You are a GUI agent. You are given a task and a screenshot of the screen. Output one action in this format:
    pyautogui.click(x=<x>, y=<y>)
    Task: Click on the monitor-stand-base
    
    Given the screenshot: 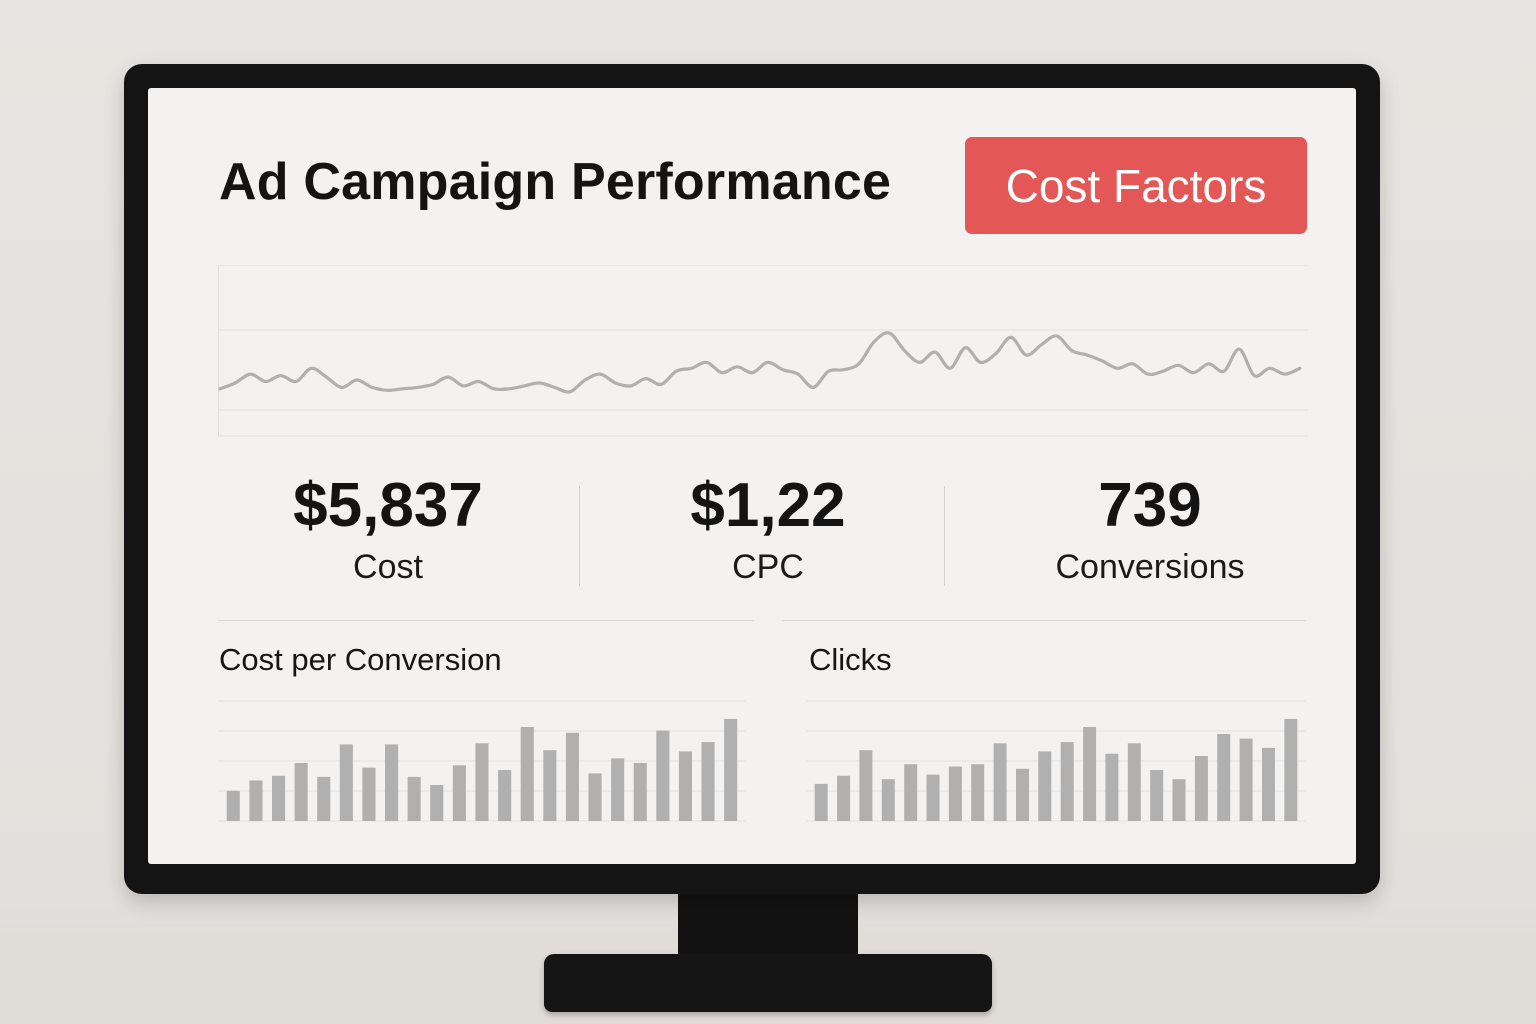 What is the action you would take?
    pyautogui.click(x=768, y=983)
    